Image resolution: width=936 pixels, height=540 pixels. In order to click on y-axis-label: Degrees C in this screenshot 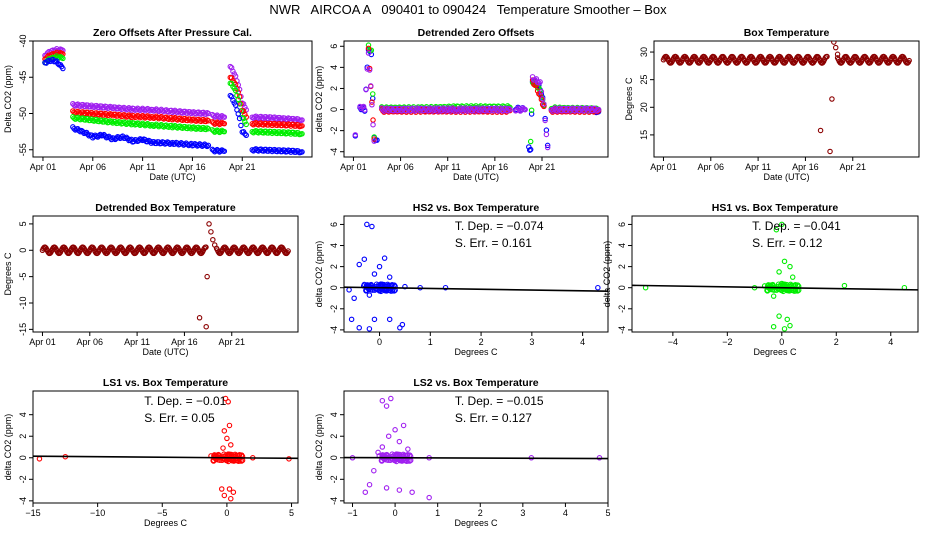, I will do `click(8, 274)`.